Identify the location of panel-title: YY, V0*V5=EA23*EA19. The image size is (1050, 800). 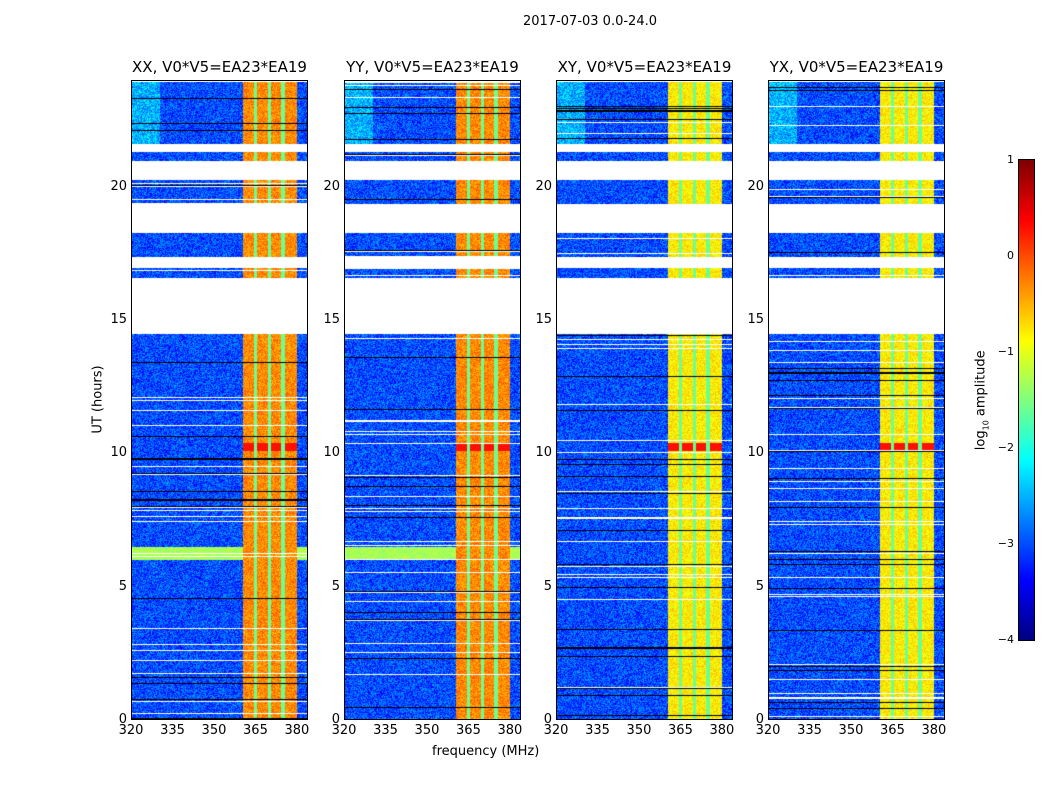
(432, 67).